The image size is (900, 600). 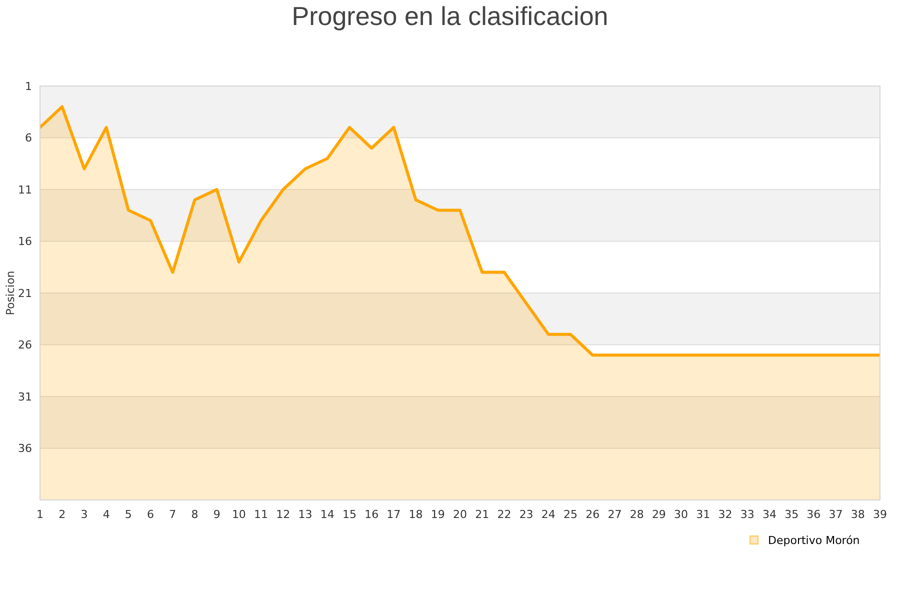 I want to click on x-tick-label: 1, so click(x=40, y=514).